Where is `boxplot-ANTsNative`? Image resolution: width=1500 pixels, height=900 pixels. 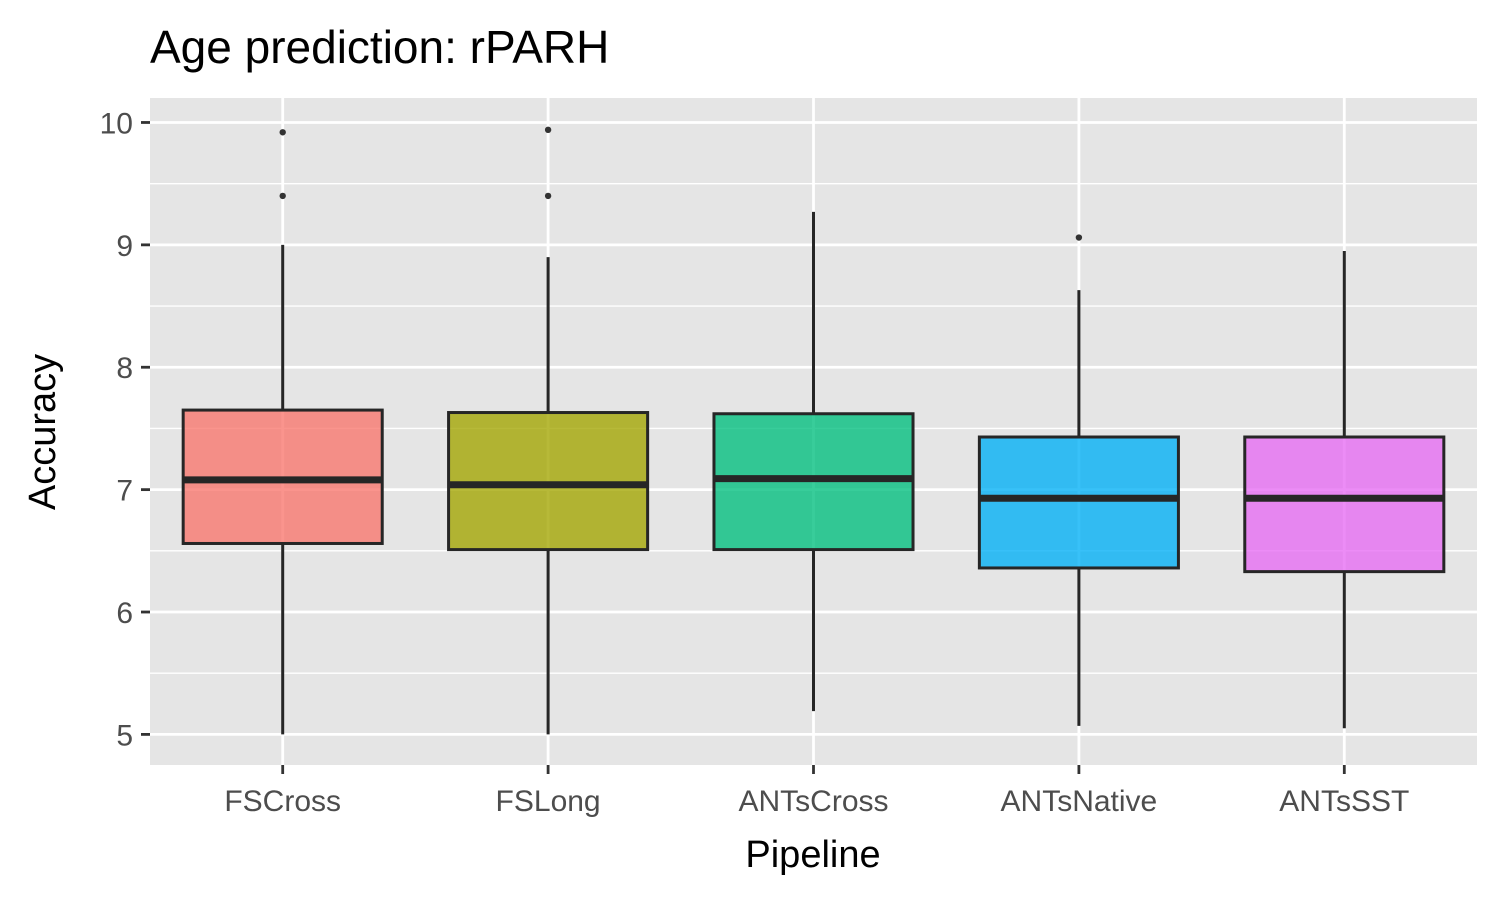
boxplot-ANTsNative is located at coordinates (1078, 480).